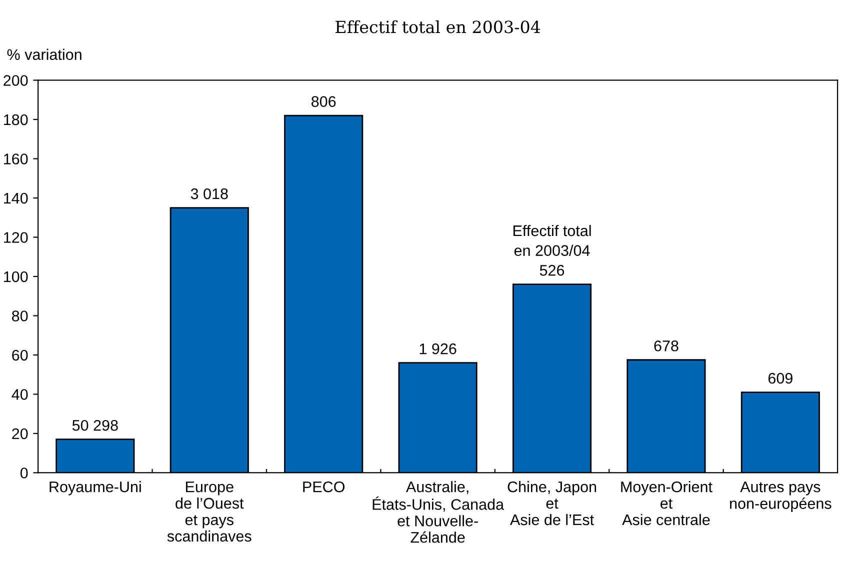 Image resolution: width=846 pixels, height=573 pixels. I want to click on y-tick-label: 200, so click(16, 80).